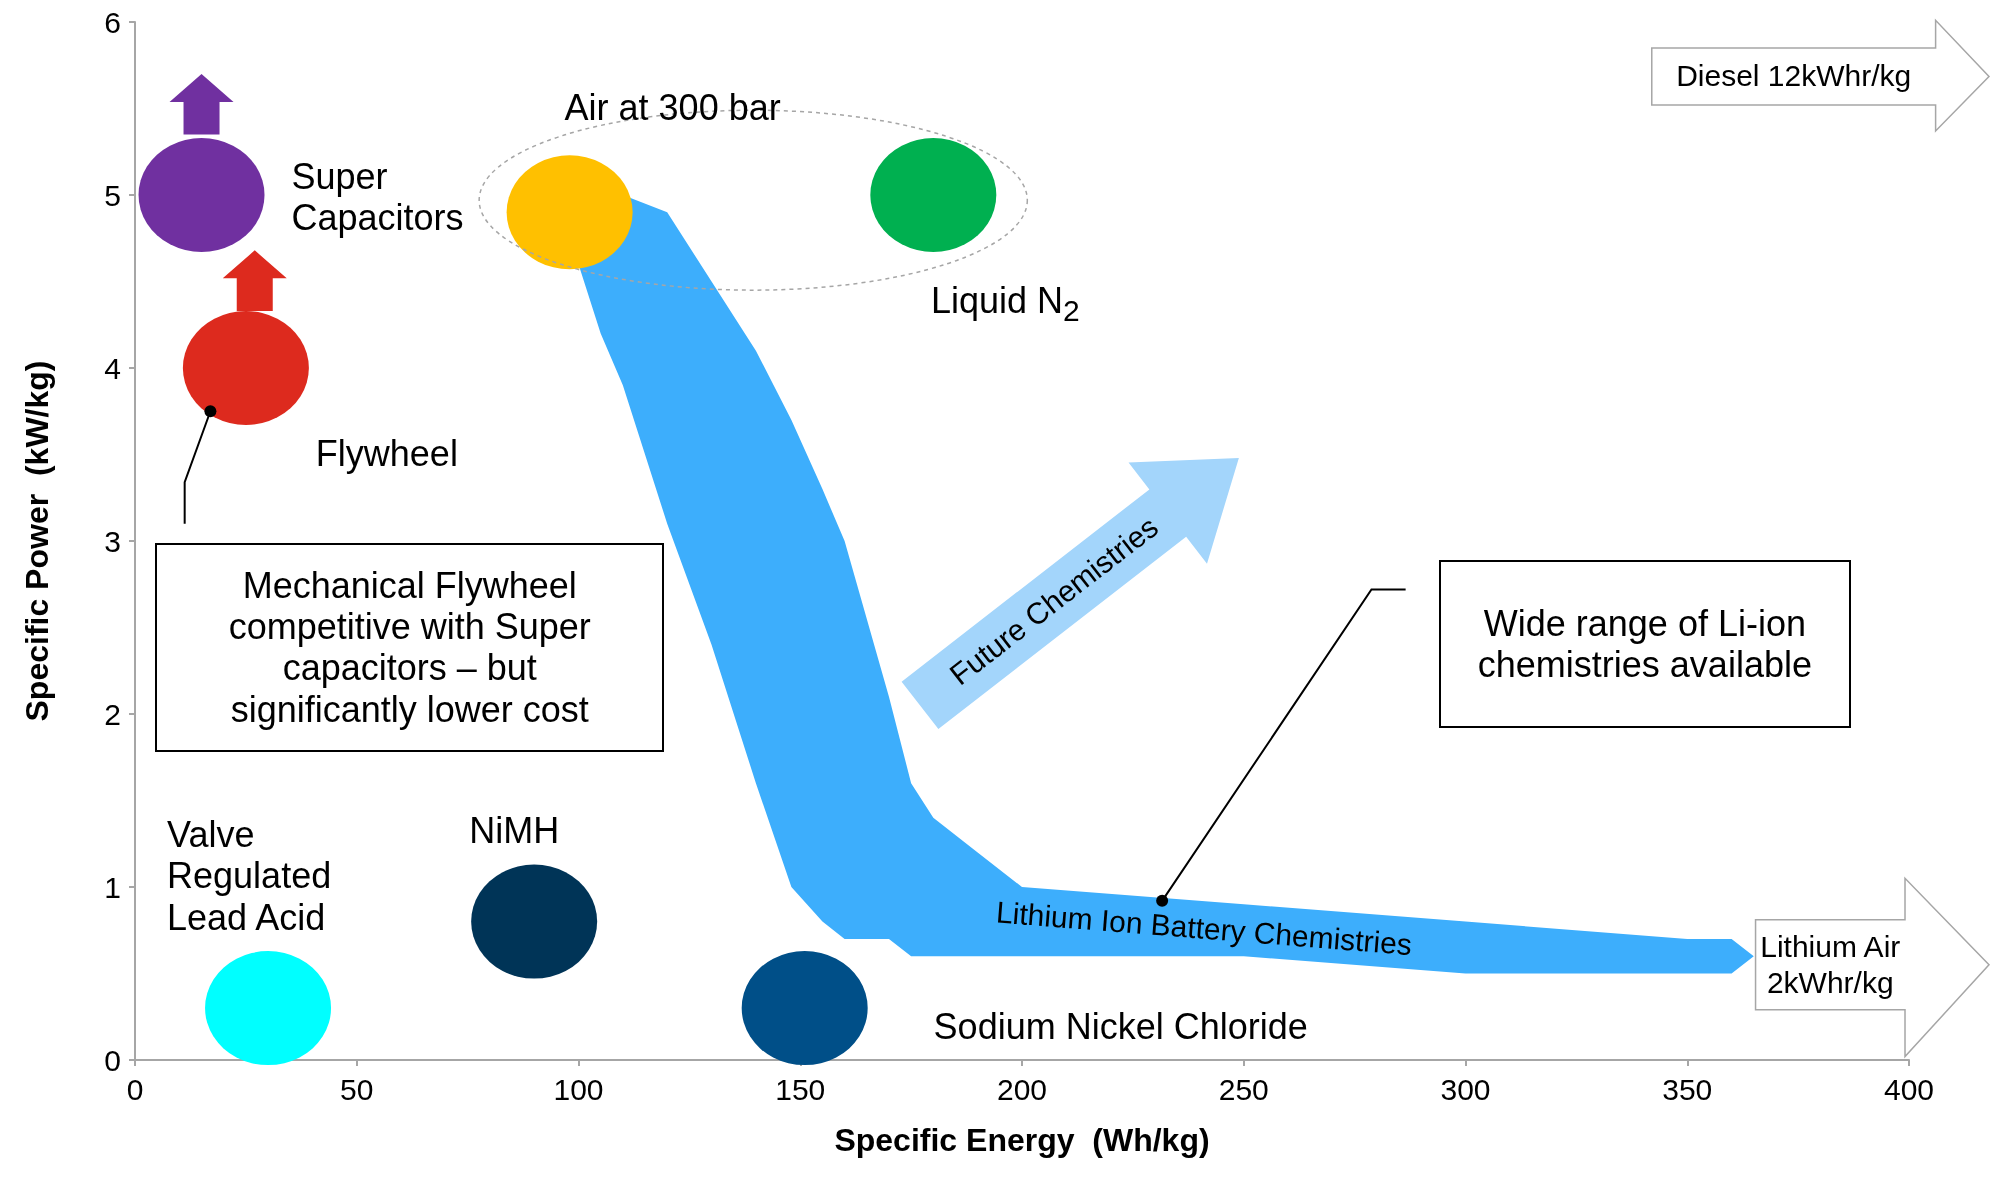 This screenshot has width=1991, height=1185. Describe the element at coordinates (1022, 1089) in the screenshot. I see `x-tick-label: 200` at that location.